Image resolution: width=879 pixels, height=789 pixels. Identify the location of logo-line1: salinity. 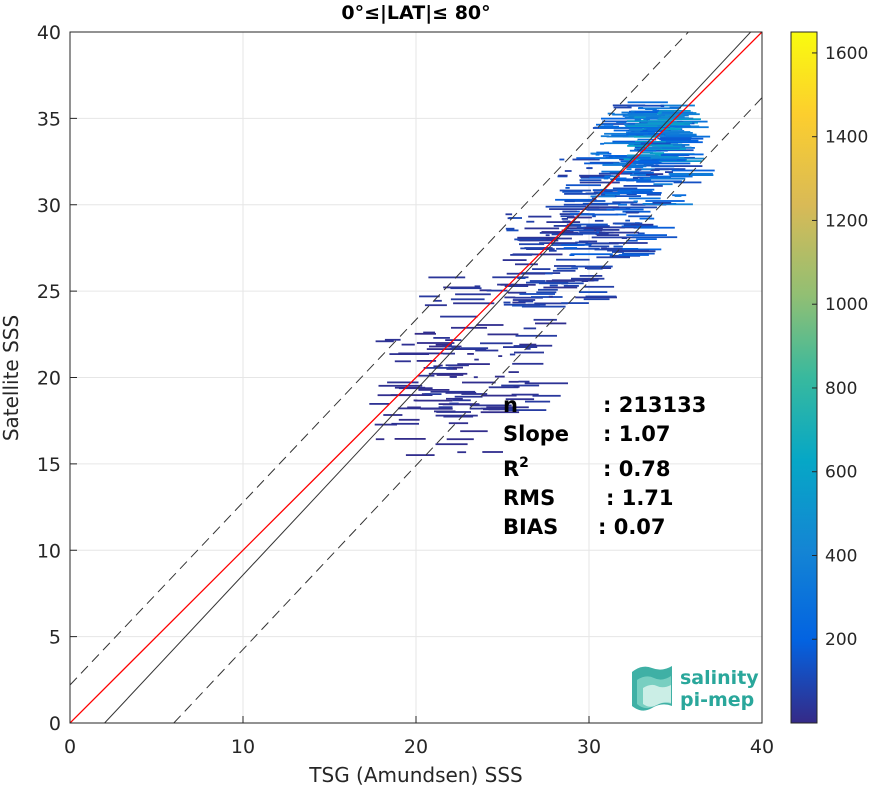
(719, 678).